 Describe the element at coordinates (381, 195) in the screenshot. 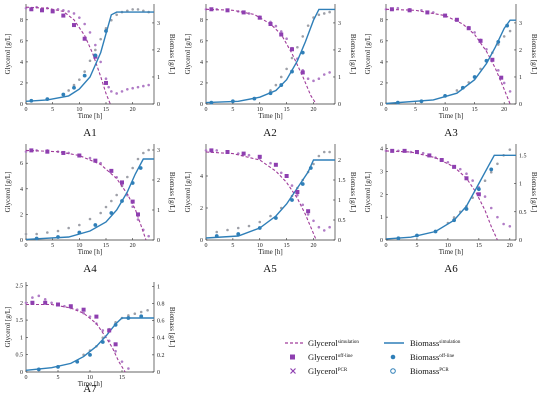

I see `y-tick-label: 2` at that location.